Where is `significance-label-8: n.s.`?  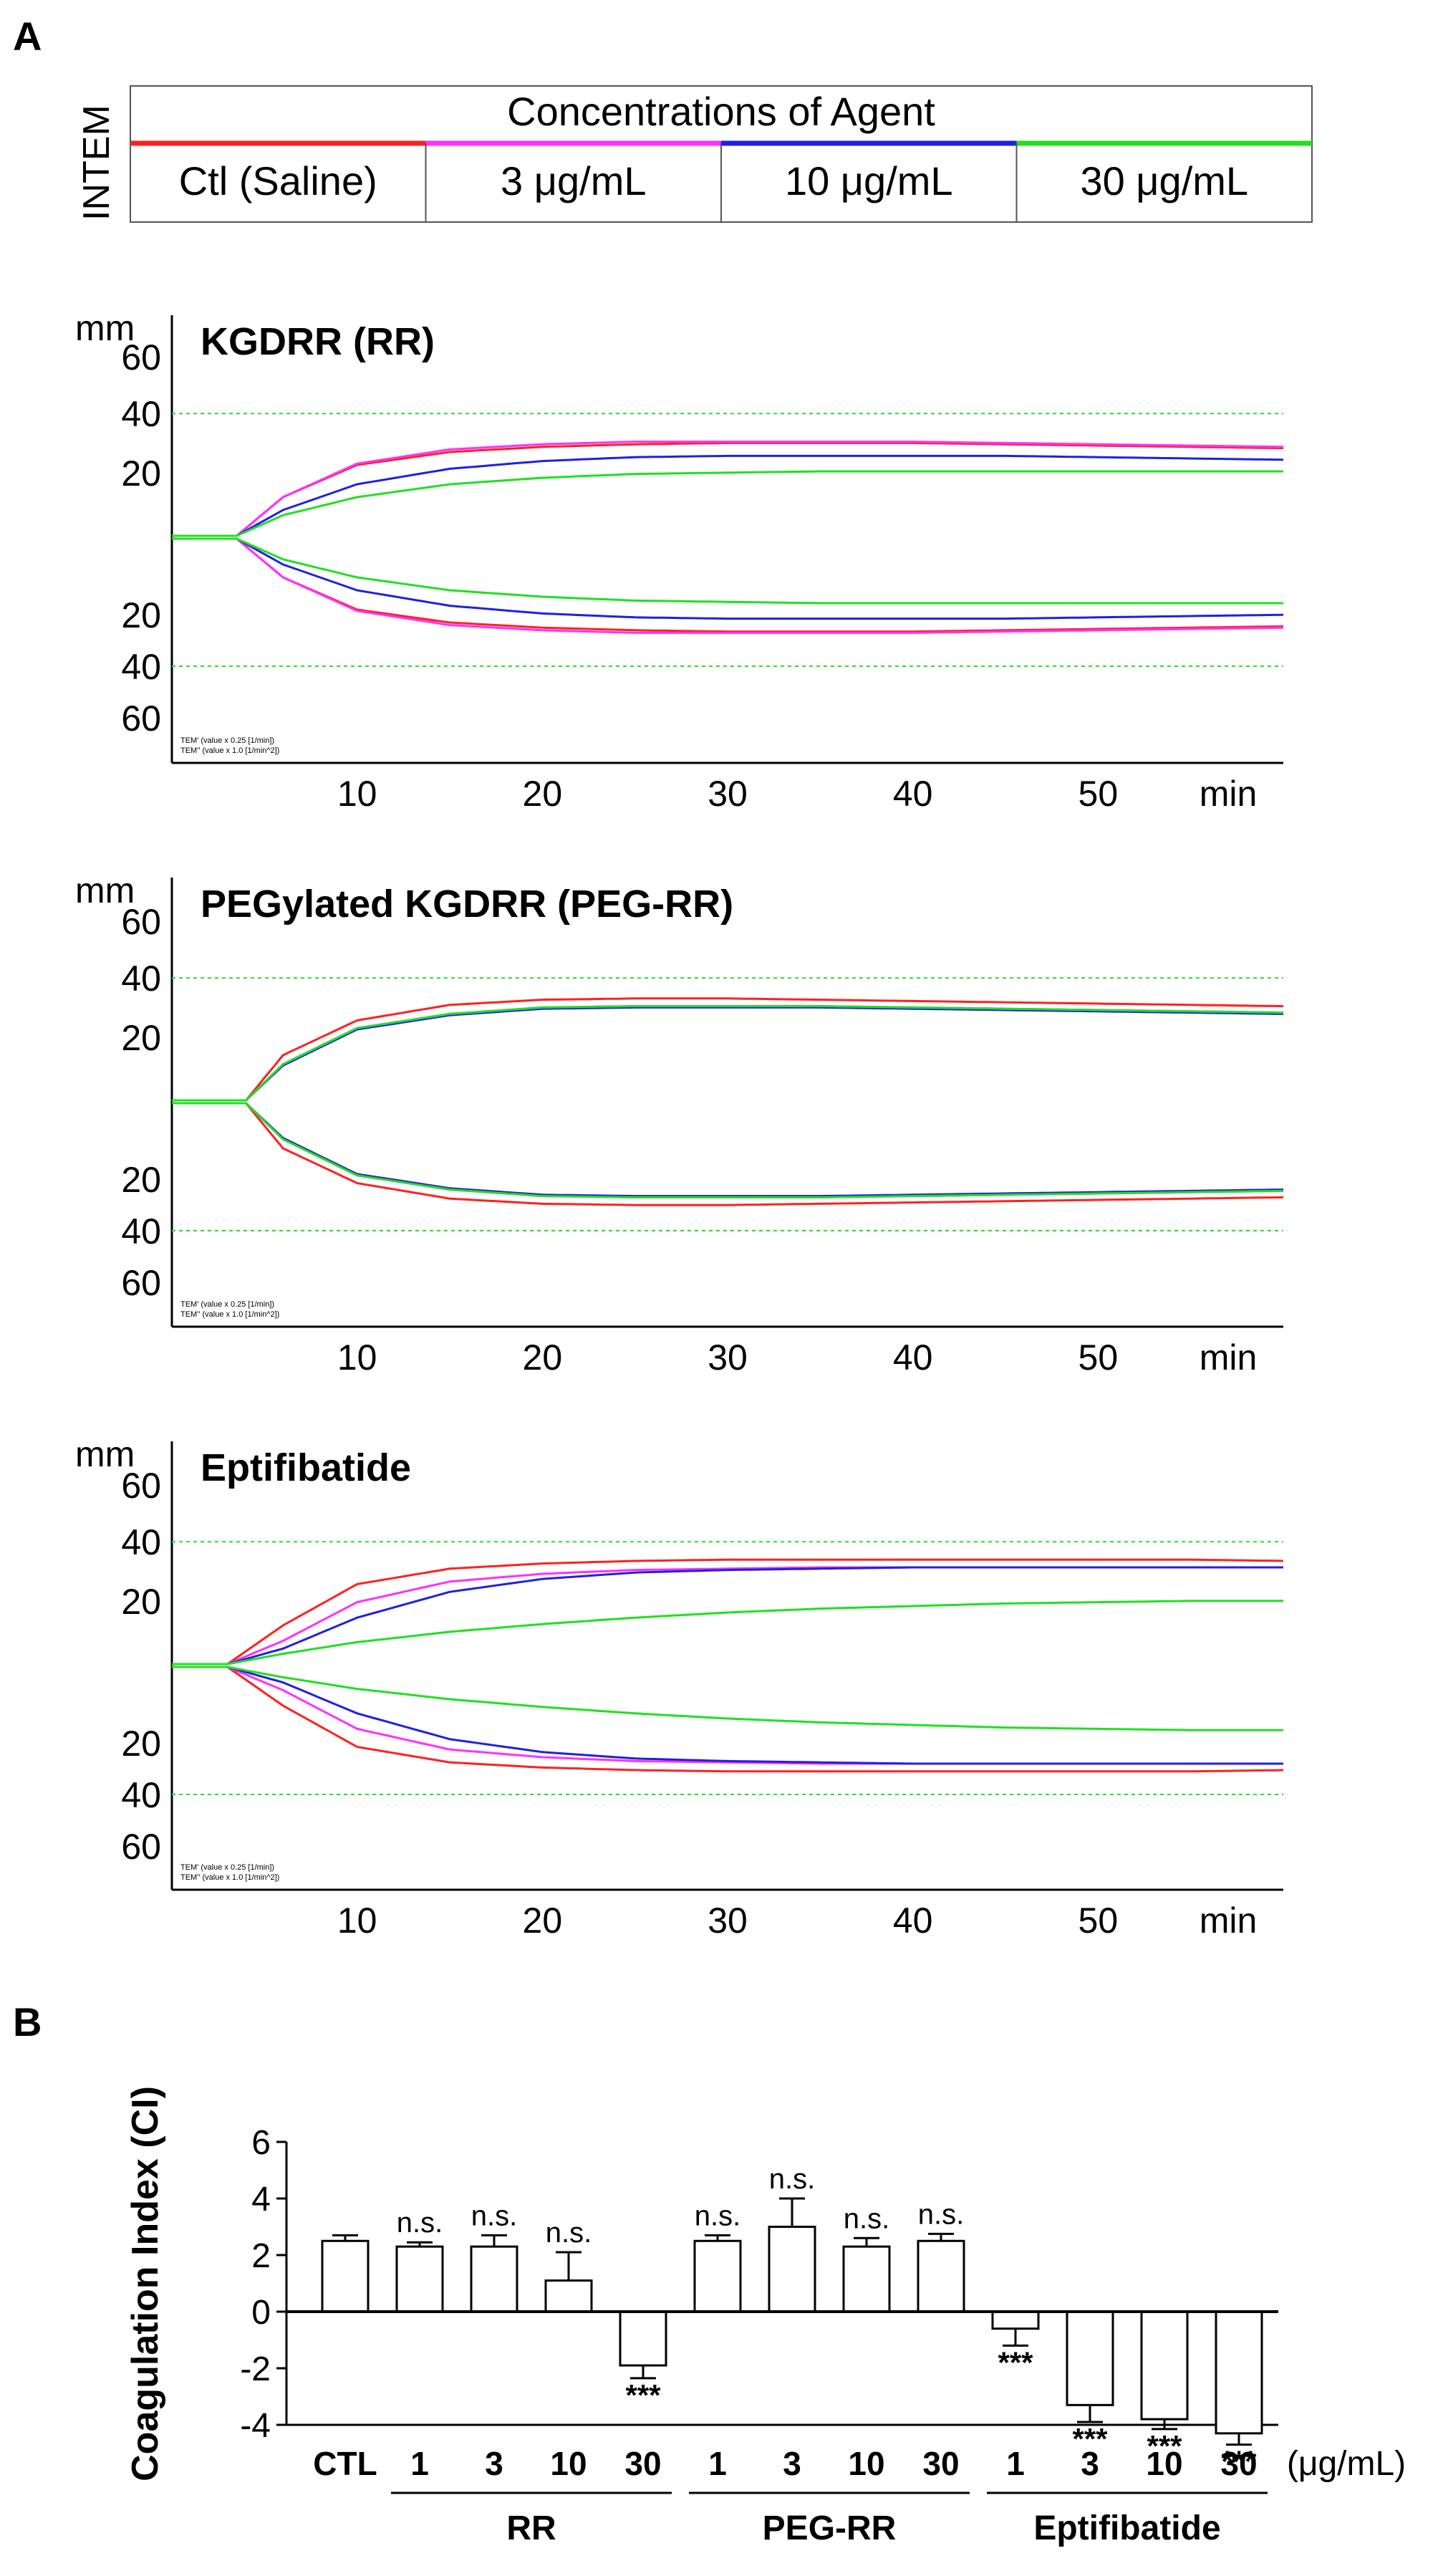 significance-label-8: n.s. is located at coordinates (941, 2214).